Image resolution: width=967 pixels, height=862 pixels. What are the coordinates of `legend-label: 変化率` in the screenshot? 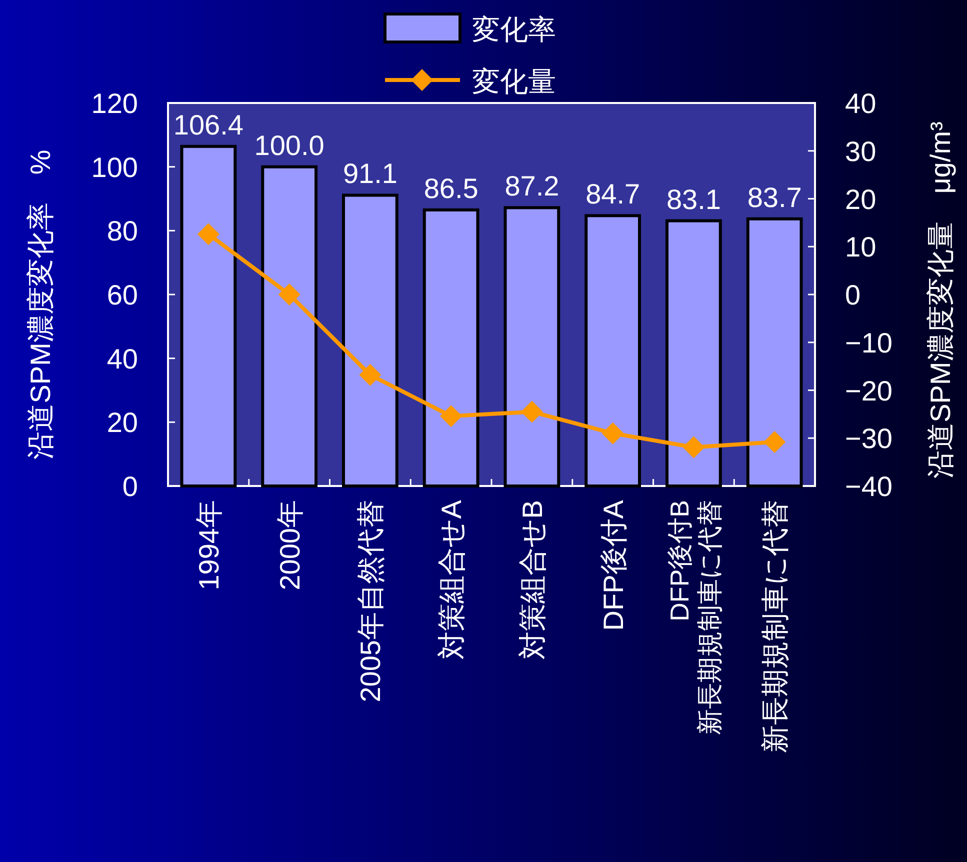 It's located at (514, 29).